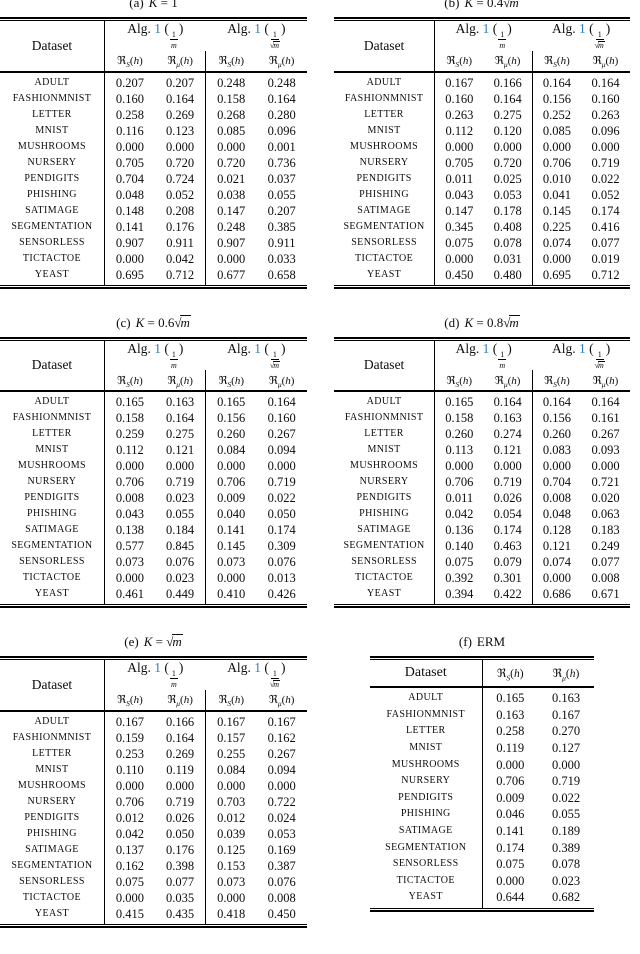 Image resolution: width=640 pixels, height=954 pixels. What do you see at coordinates (425, 864) in the screenshot?
I see `dataset-cell: SENSORLESS` at bounding box center [425, 864].